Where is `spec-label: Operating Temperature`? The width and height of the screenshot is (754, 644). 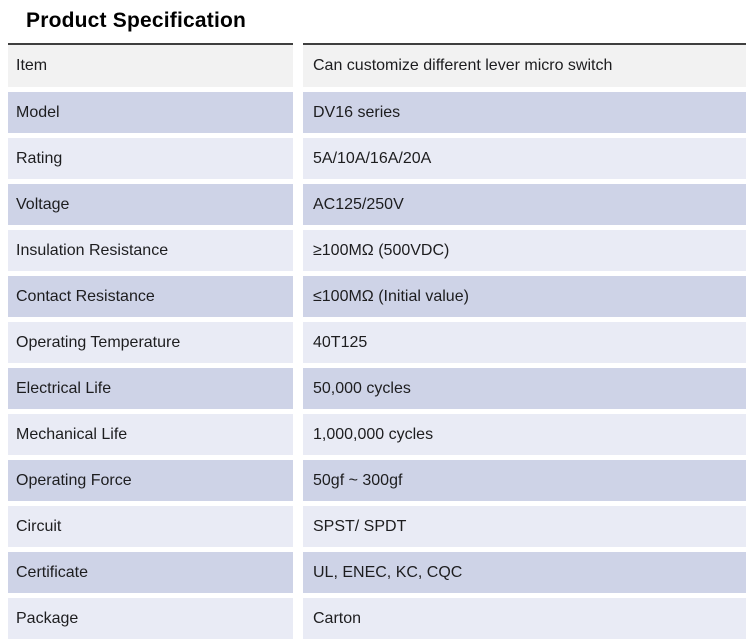 spec-label: Operating Temperature is located at coordinates (98, 342).